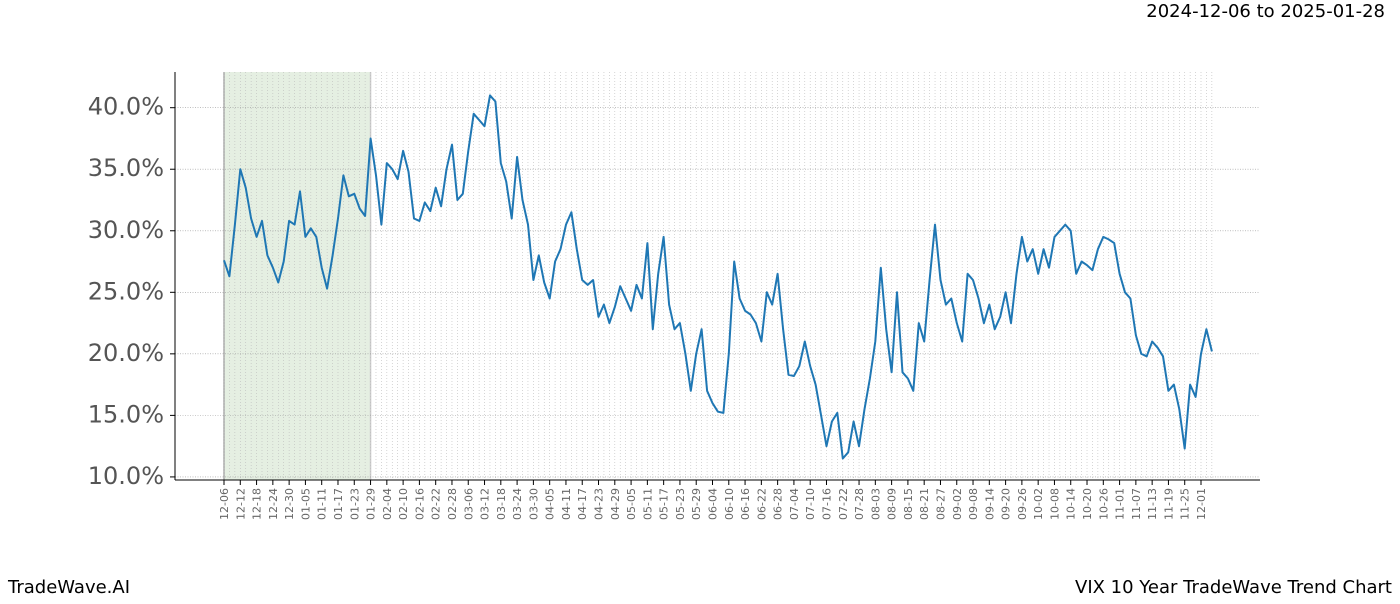 This screenshot has height=604, width=1400. I want to click on x-tick-label: 03-30, so click(533, 504).